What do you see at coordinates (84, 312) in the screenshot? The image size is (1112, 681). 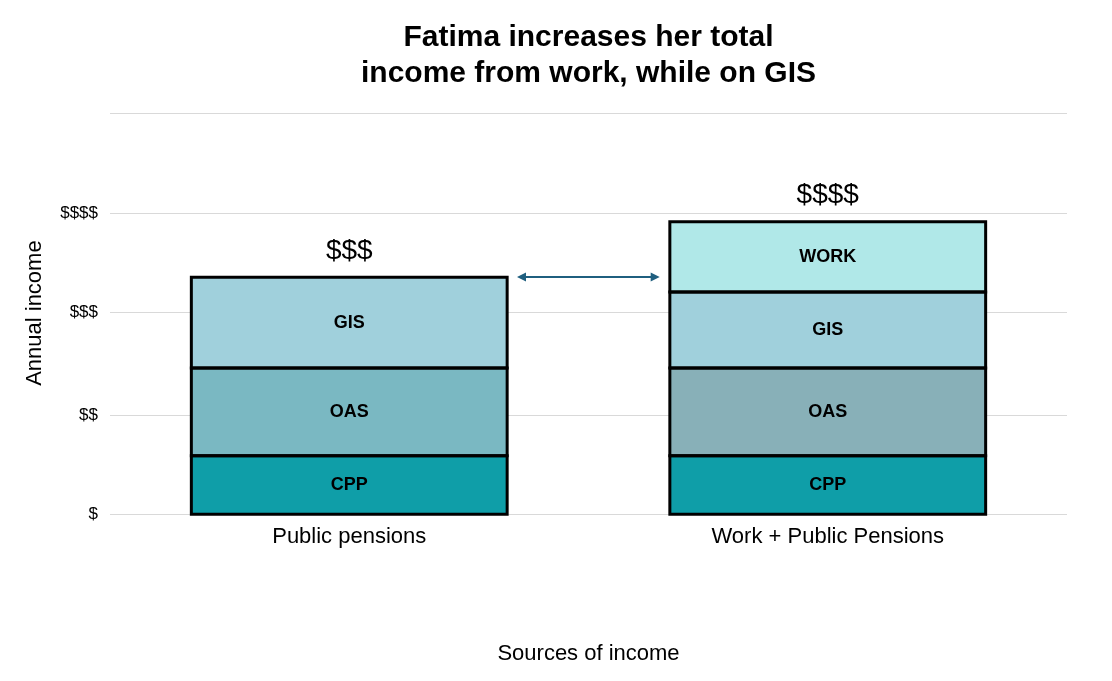 I see `ref-line-label: $$$` at bounding box center [84, 312].